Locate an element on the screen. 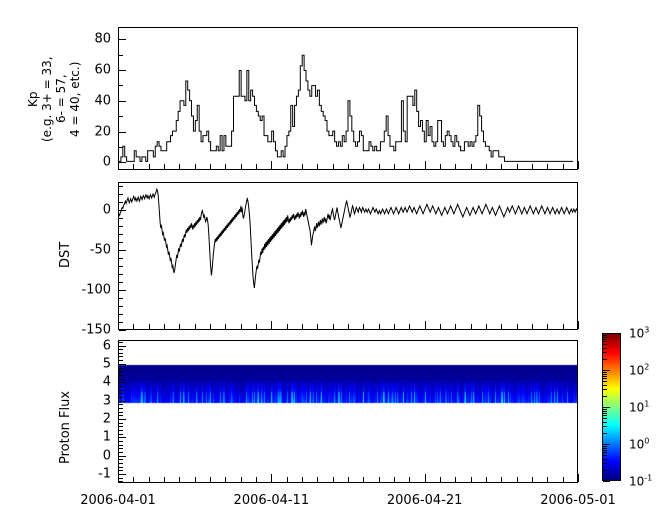  xaxis-tick-3: 2006-05-01 is located at coordinates (578, 500).